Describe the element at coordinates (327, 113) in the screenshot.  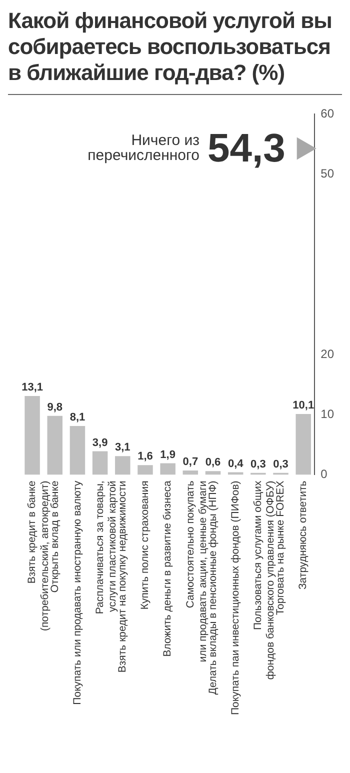
I see `y-tick-label: 60` at that location.